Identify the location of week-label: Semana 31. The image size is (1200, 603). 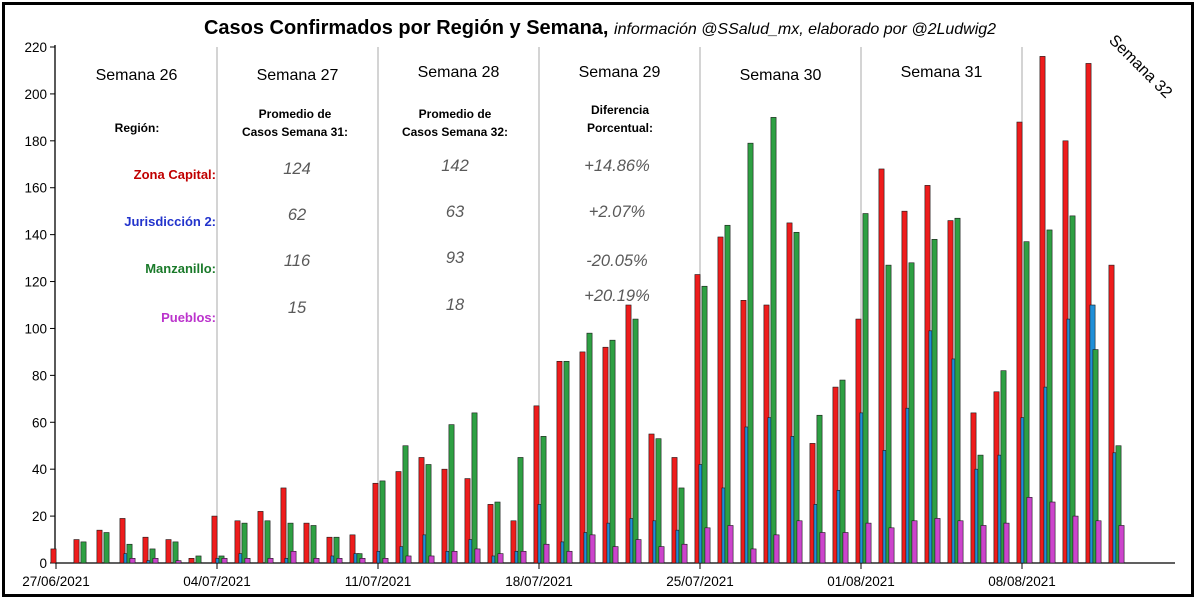
(942, 72).